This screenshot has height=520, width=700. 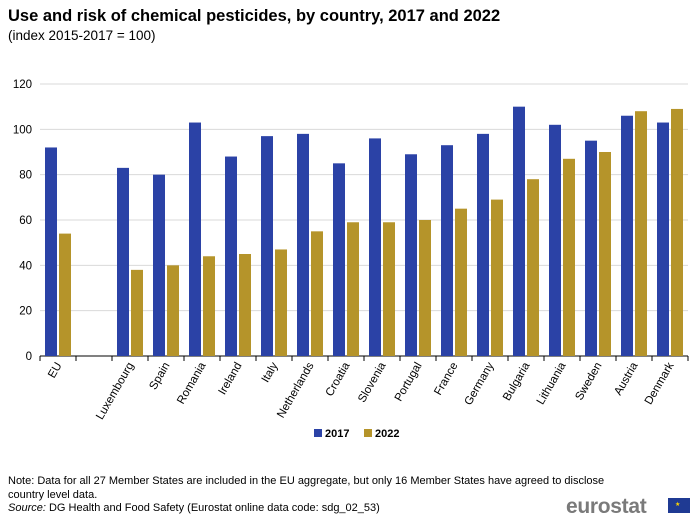 What do you see at coordinates (115, 391) in the screenshot?
I see `x-tick-label: Luxembourg` at bounding box center [115, 391].